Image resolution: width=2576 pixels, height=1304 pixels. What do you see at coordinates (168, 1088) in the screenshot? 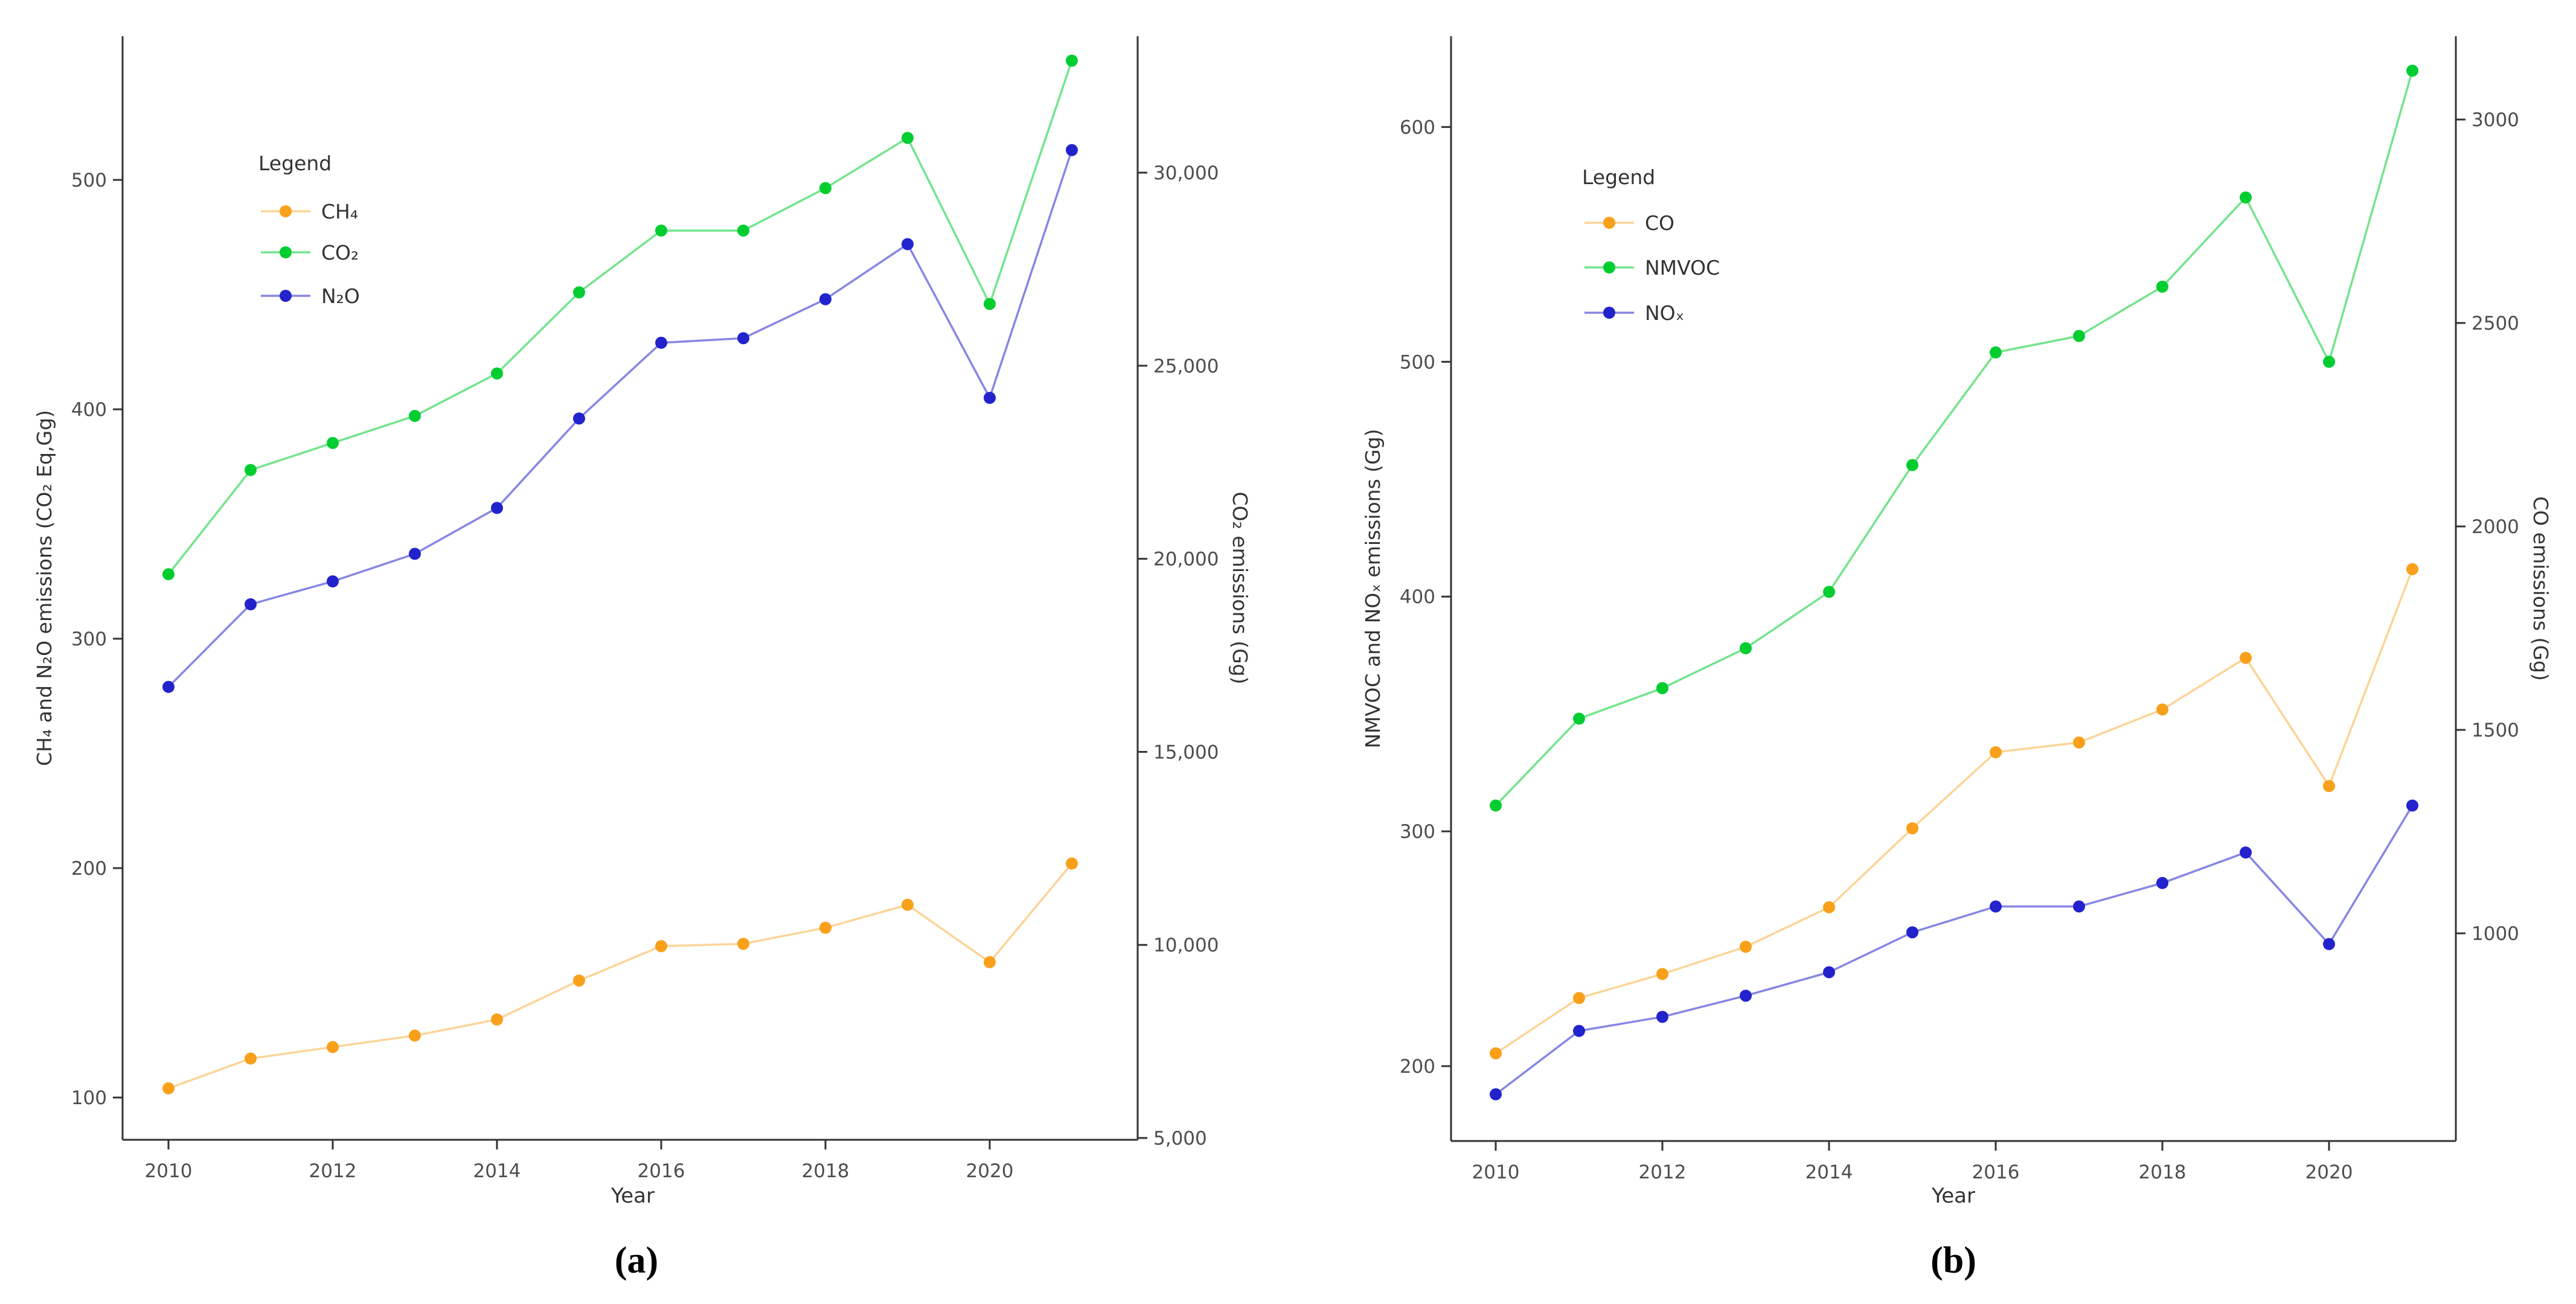
I see `data-point-CH₄-2010` at bounding box center [168, 1088].